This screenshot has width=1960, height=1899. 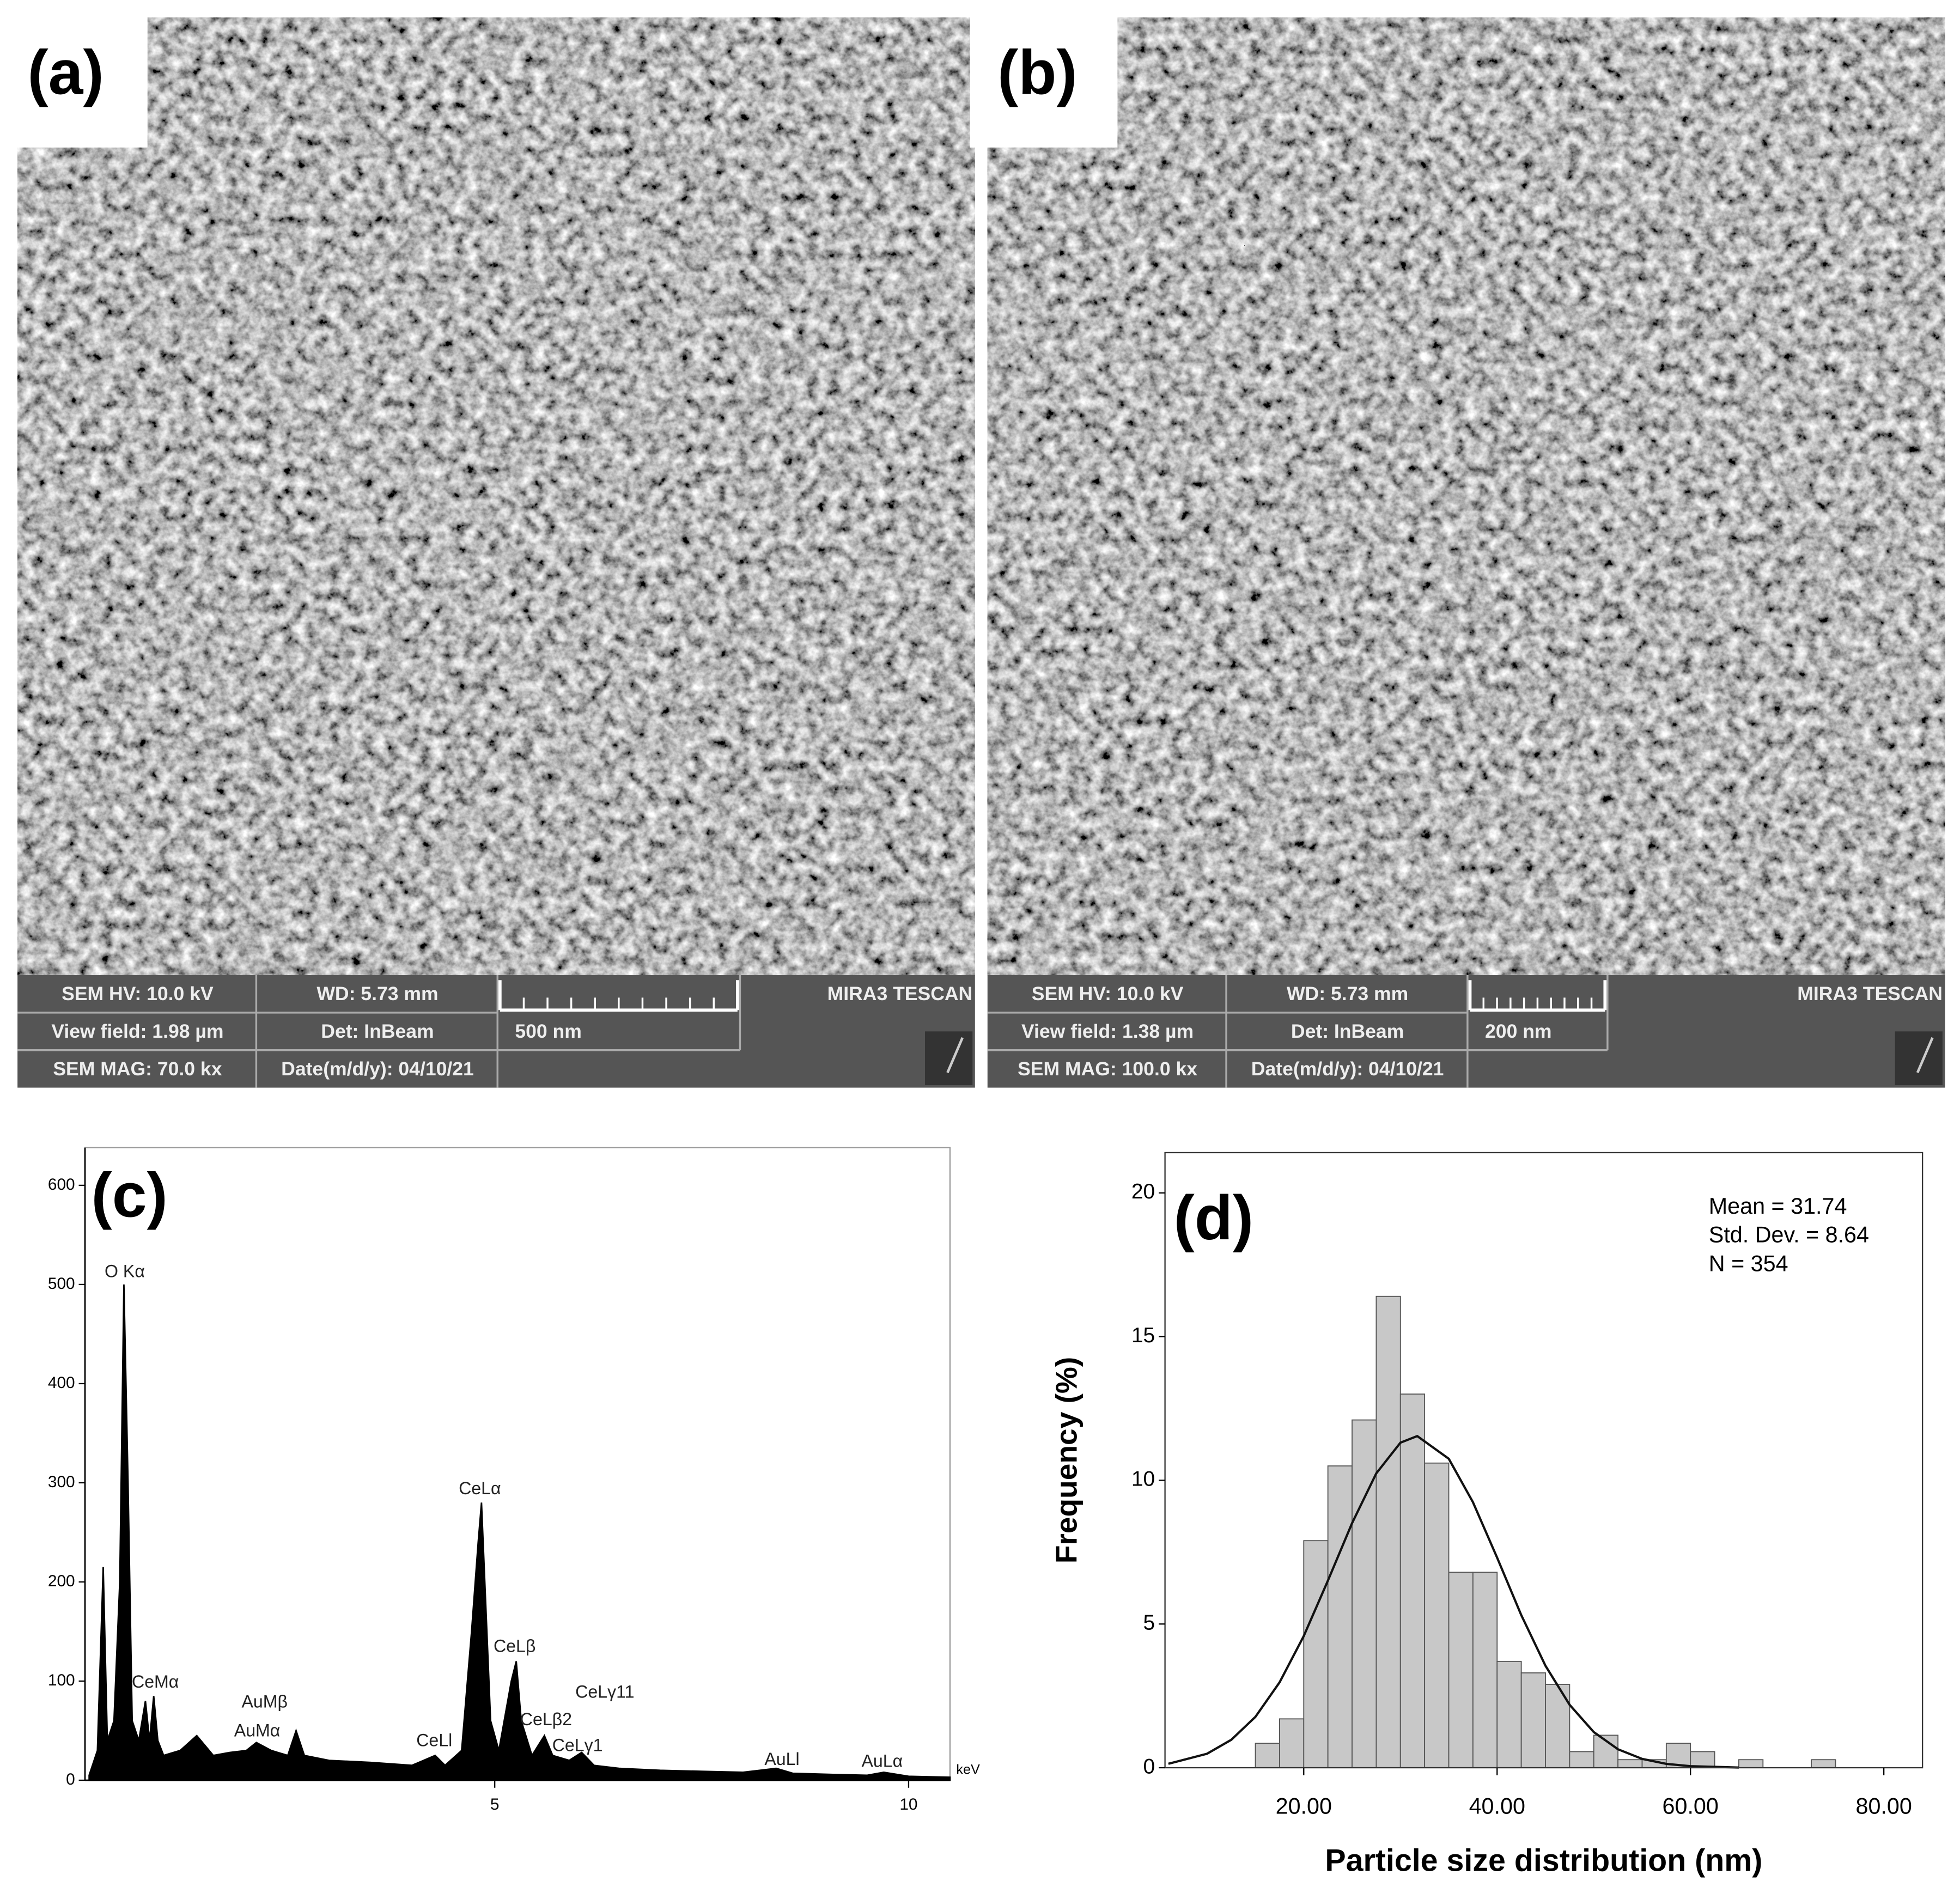 What do you see at coordinates (514, 1646) in the screenshot?
I see `peak-label: CeLβ` at bounding box center [514, 1646].